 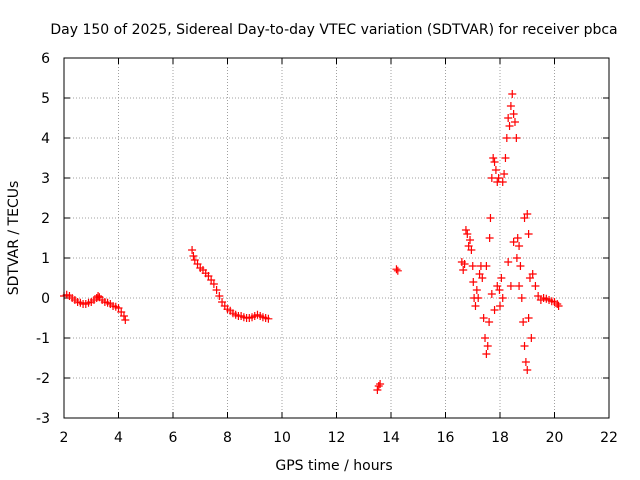 What do you see at coordinates (45, 179) in the screenshot?
I see `y-tick-label: 3` at bounding box center [45, 179].